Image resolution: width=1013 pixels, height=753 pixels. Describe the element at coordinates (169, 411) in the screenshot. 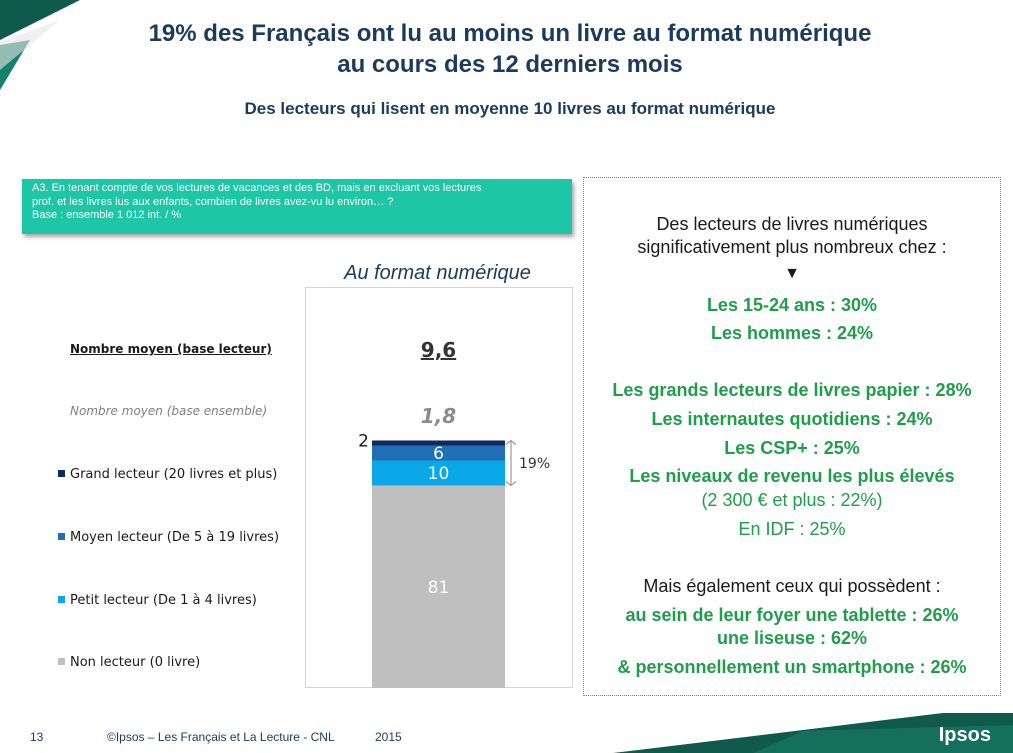

I see `mean-all-label: Nombre moyen (base ensemble)` at that location.